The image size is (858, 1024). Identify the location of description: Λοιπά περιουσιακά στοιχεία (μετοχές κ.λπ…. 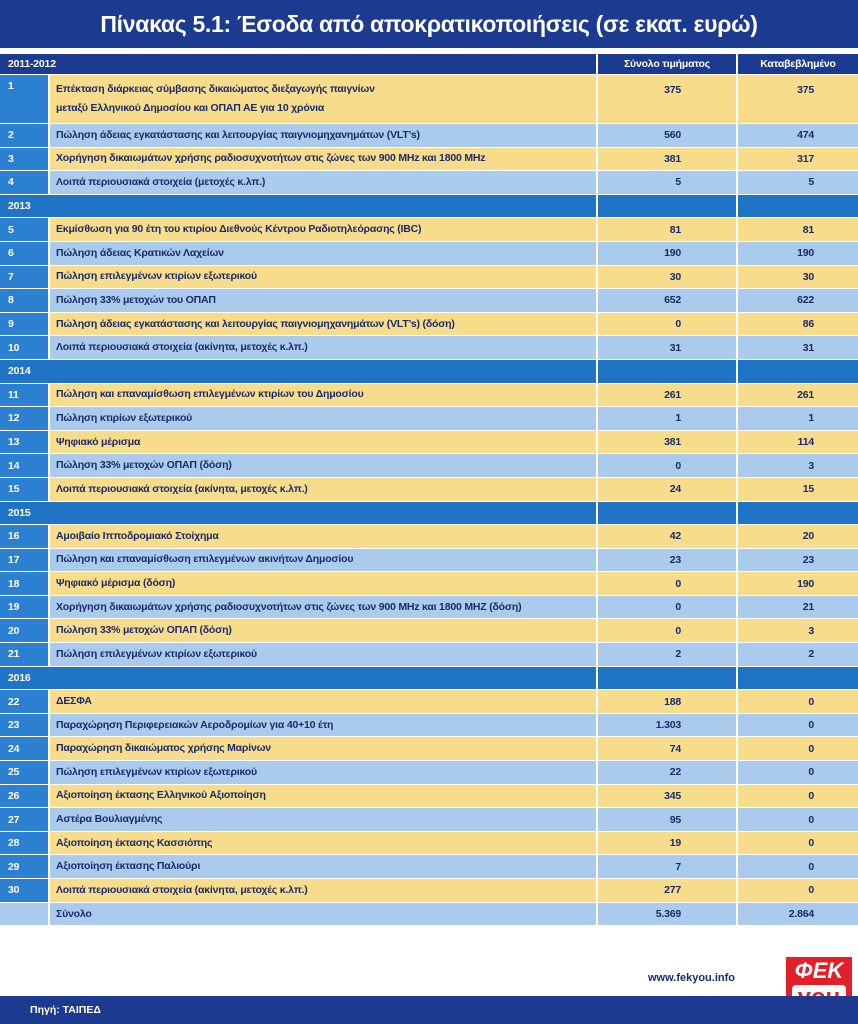
(324, 182).